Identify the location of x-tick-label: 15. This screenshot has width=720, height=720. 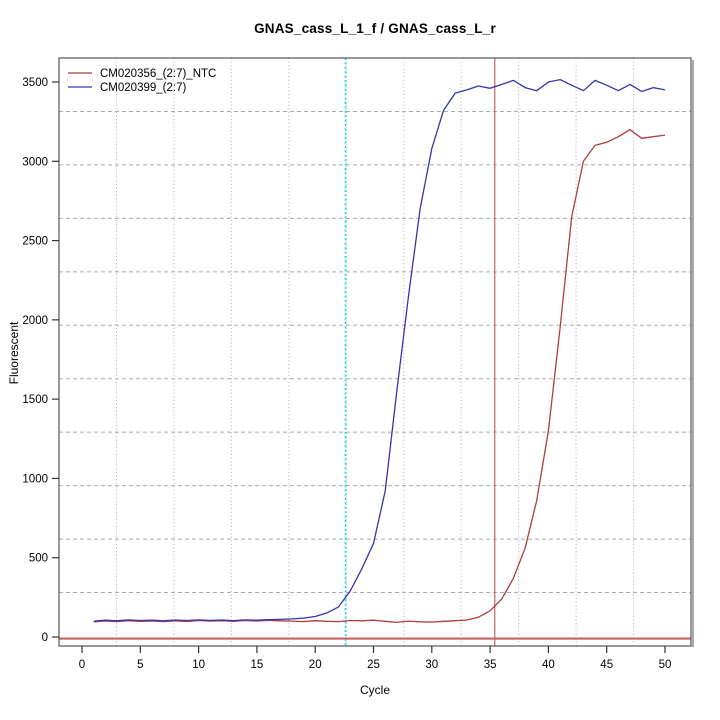
(257, 665).